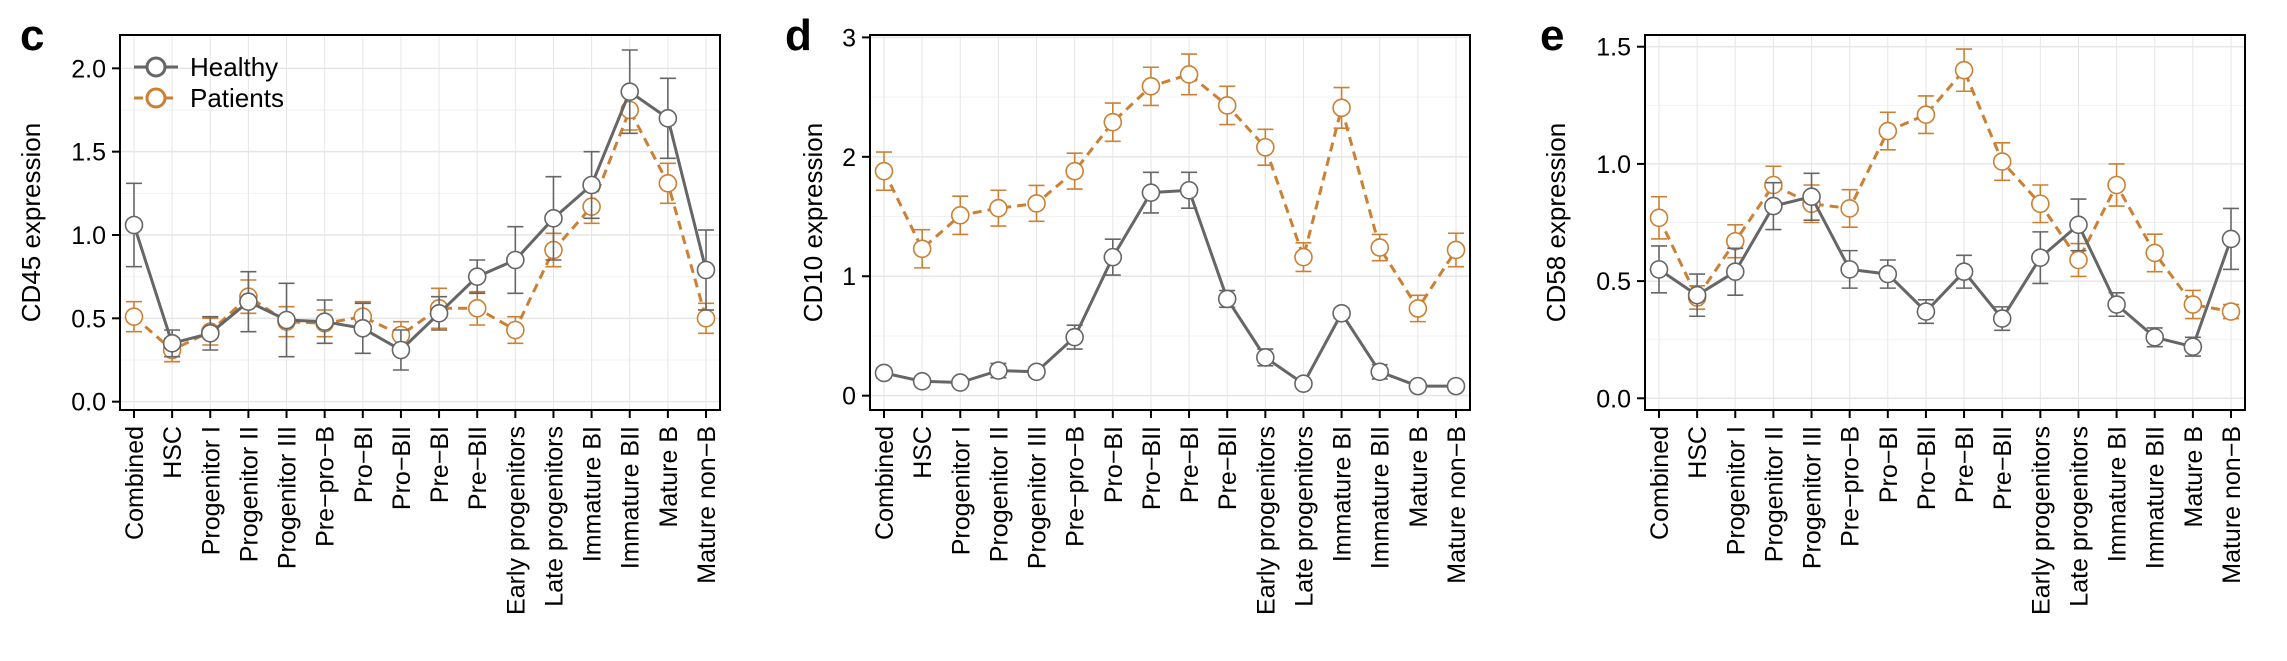 This screenshot has height=661, width=2287. I want to click on y-tick-label: 1, so click(849, 277).